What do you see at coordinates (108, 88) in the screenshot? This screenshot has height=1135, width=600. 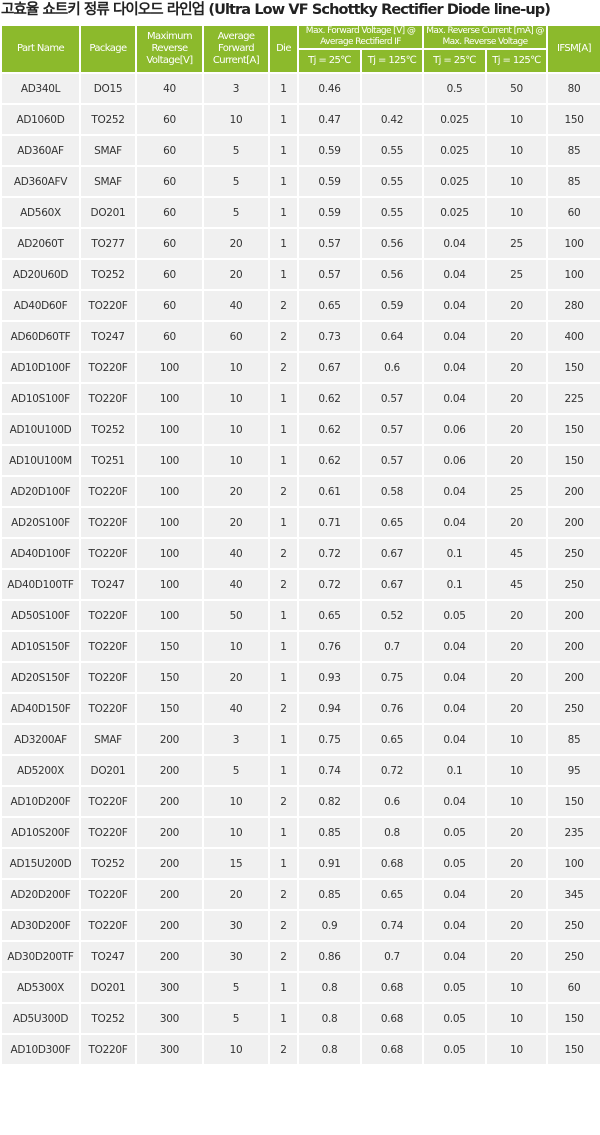 I see `cell-package: DO15` at bounding box center [108, 88].